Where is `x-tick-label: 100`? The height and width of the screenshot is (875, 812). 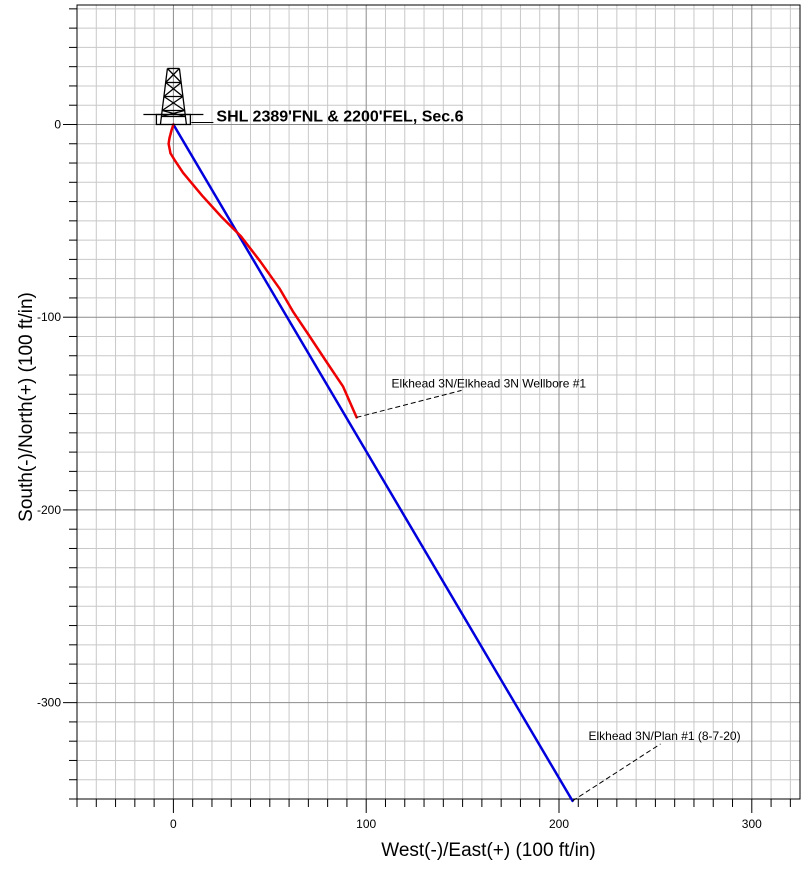 x-tick-label: 100 is located at coordinates (366, 824).